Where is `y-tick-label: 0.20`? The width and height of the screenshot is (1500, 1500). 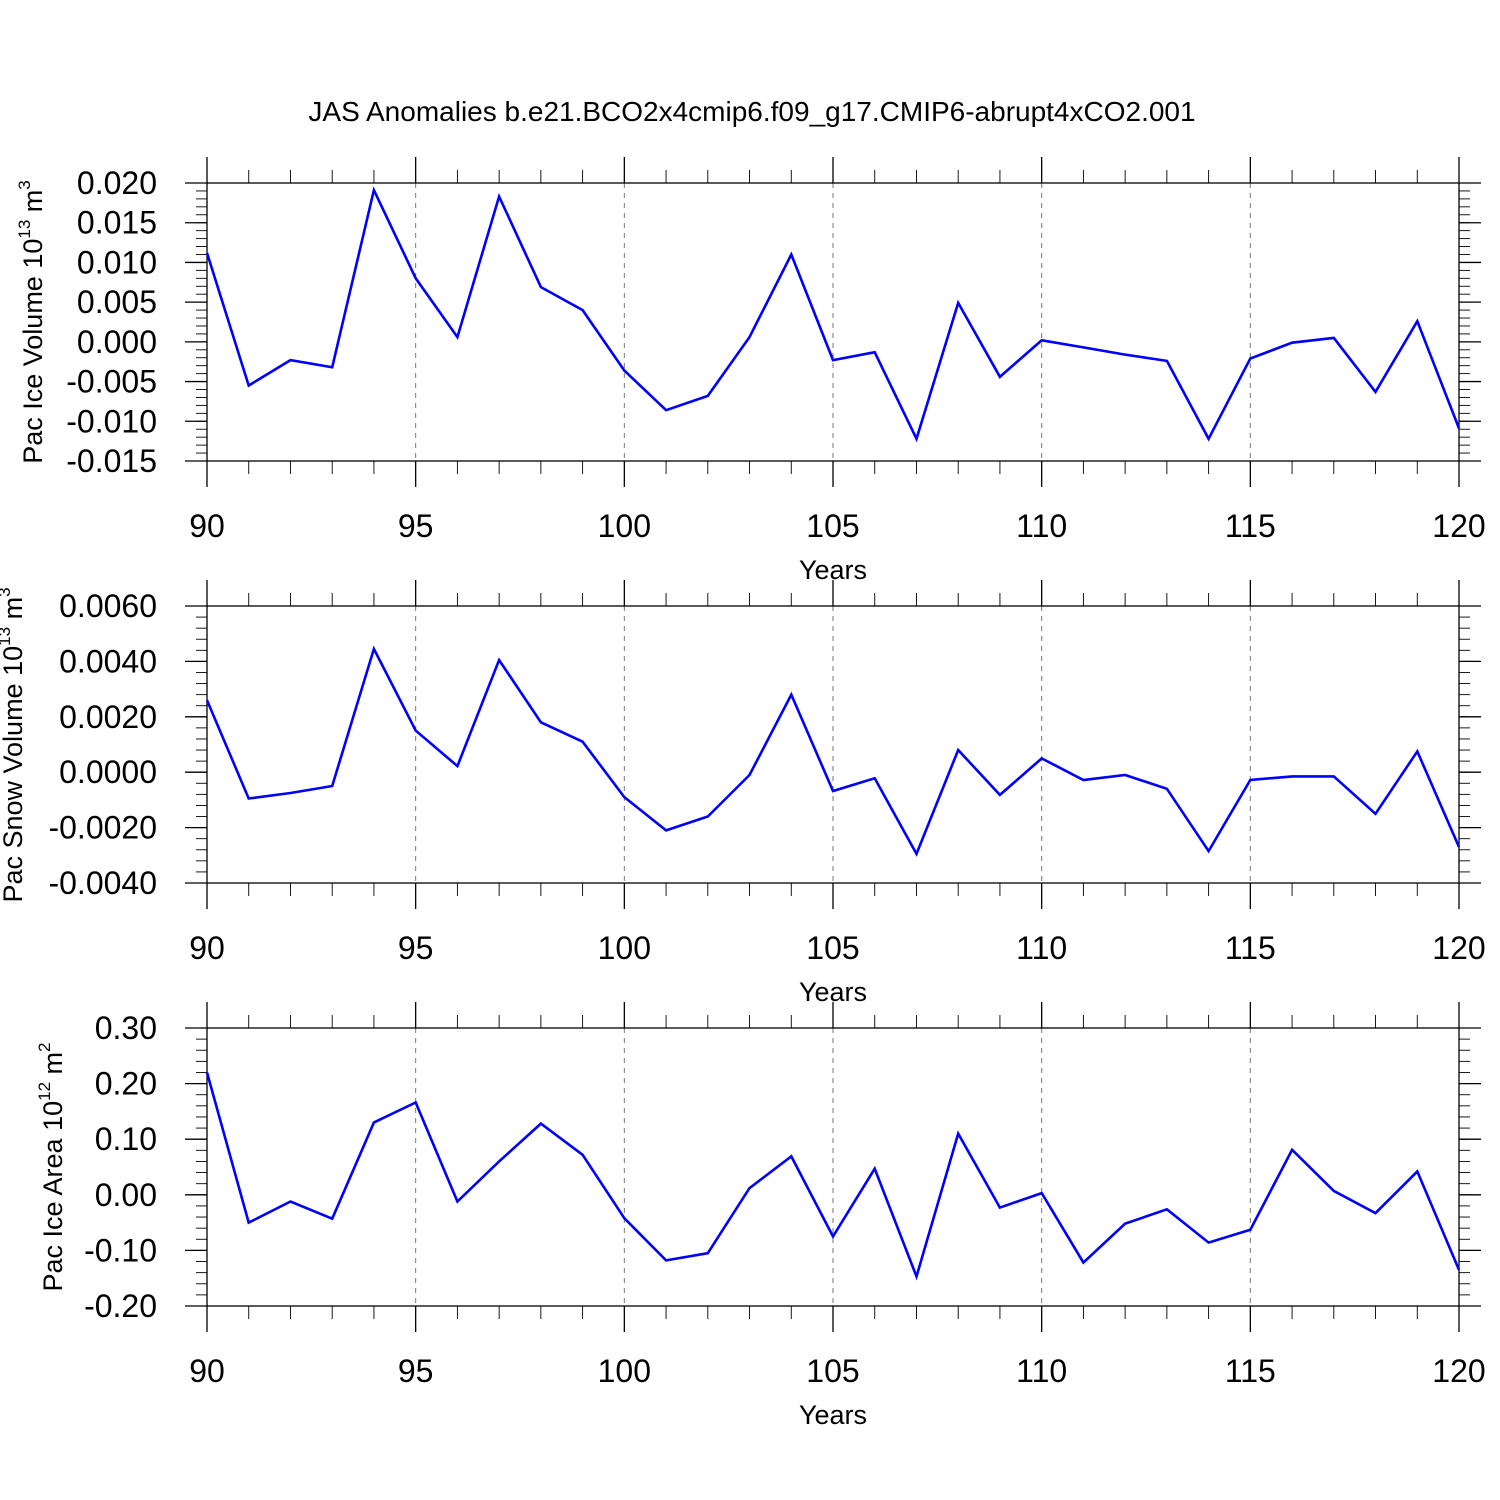
y-tick-label: 0.20 is located at coordinates (126, 1084).